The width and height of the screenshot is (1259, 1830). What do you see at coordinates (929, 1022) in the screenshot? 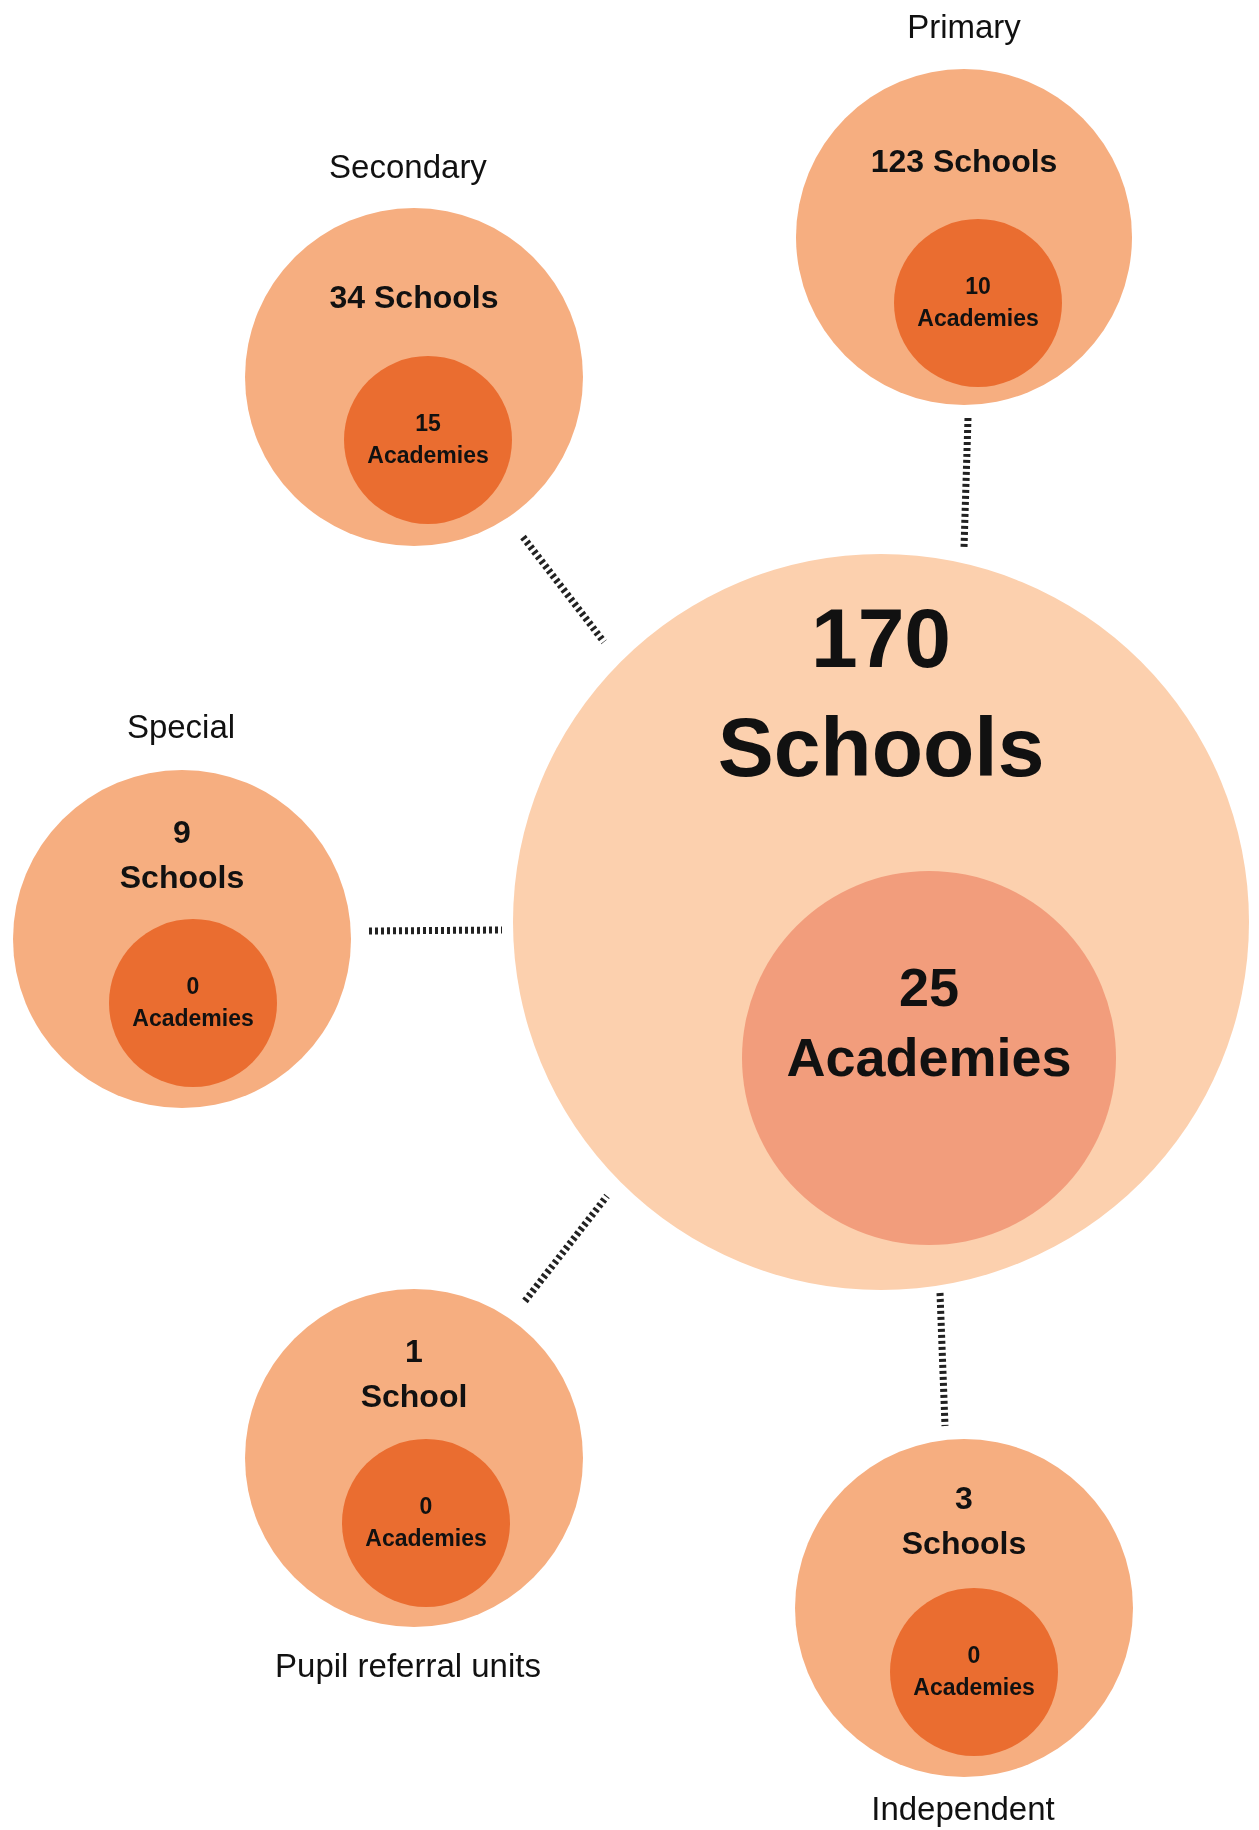
I see `text: 25 Academies` at bounding box center [929, 1022].